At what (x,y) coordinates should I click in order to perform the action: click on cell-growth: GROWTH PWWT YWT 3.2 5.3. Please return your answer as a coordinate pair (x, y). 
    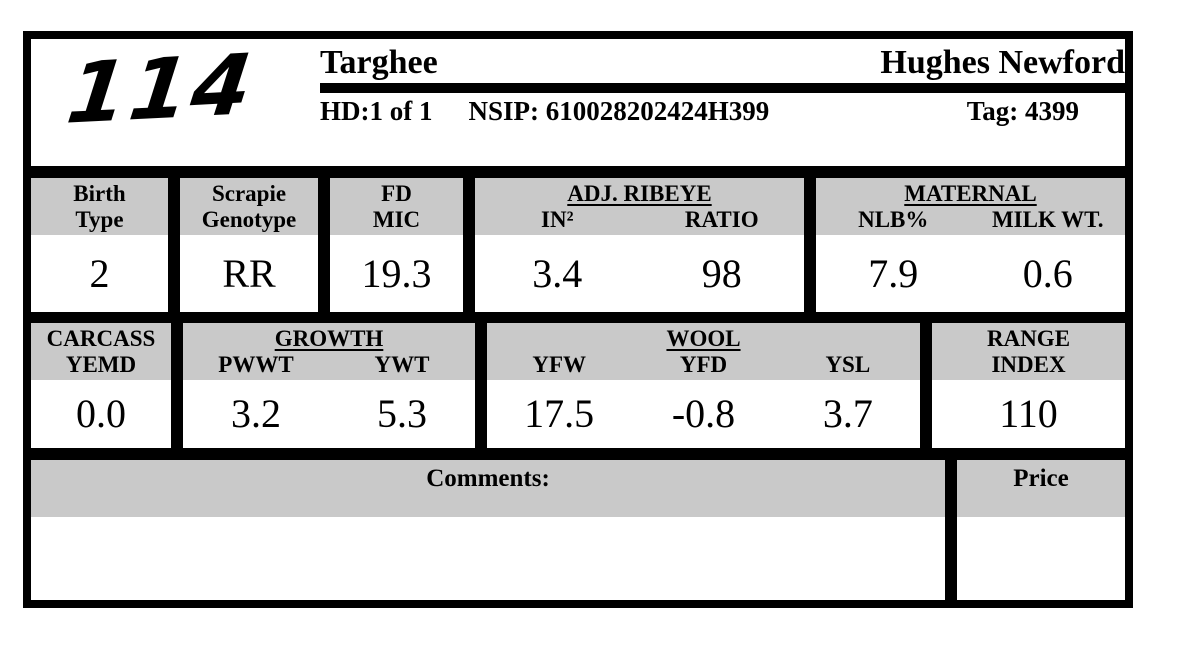
    Looking at the image, I should click on (329, 385).